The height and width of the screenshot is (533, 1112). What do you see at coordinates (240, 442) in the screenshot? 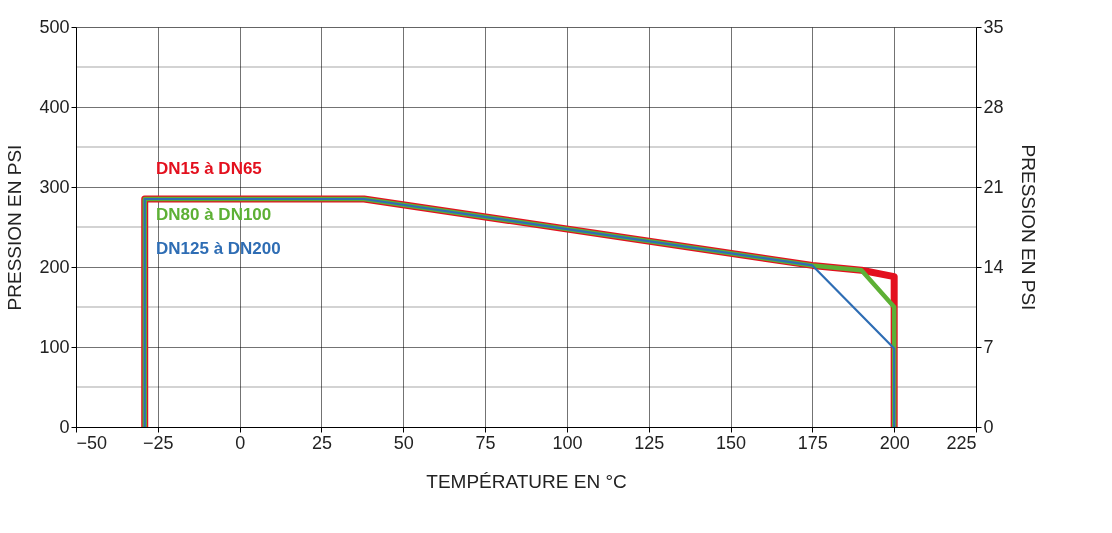
I see `x-tick-label: 0` at bounding box center [240, 442].